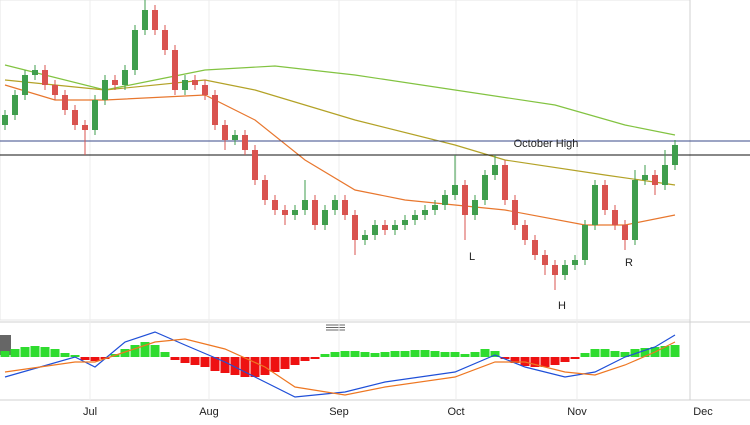 The image size is (750, 425). Describe the element at coordinates (577, 412) in the screenshot. I see `x-tick-label: Nov` at that location.